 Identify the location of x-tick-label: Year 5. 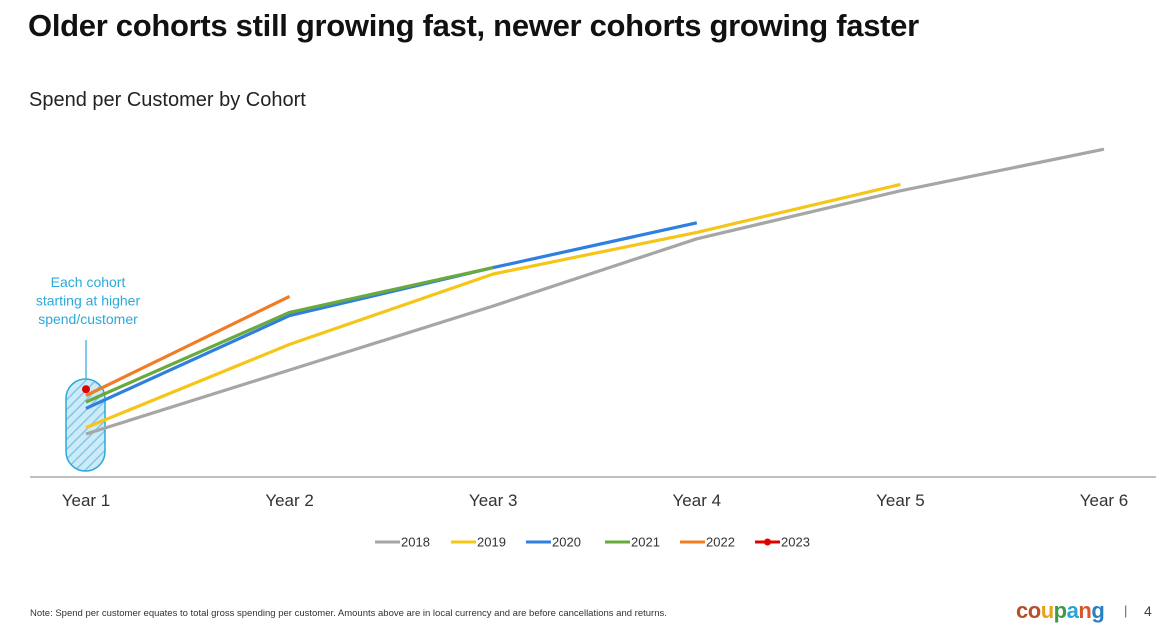
(900, 500).